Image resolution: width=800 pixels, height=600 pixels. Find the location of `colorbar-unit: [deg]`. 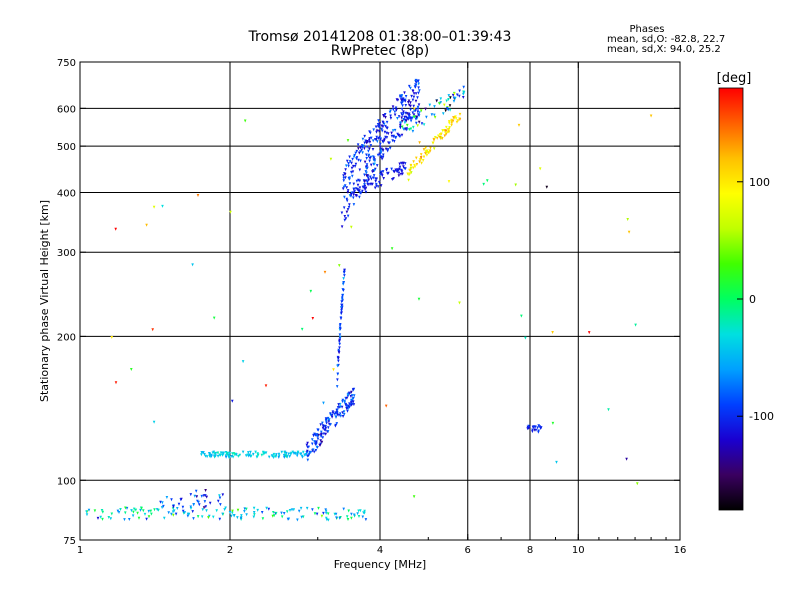

colorbar-unit: [deg] is located at coordinates (734, 78).